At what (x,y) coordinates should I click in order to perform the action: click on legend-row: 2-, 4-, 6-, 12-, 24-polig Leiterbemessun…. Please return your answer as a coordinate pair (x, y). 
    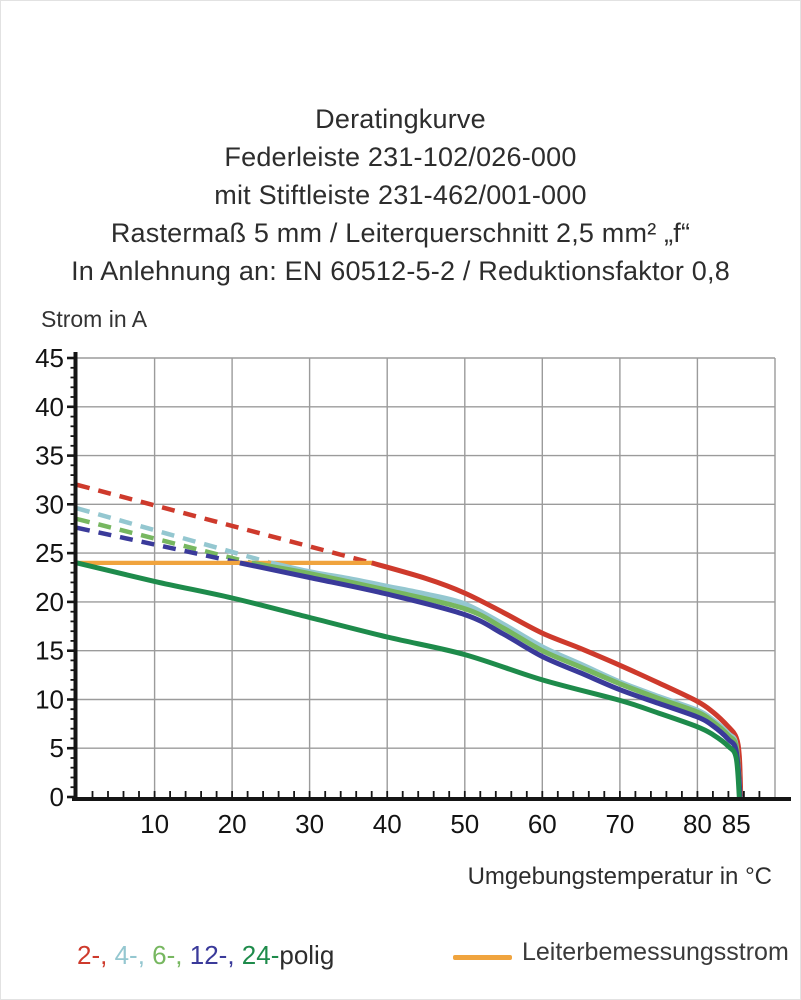
    Looking at the image, I should click on (400, 961).